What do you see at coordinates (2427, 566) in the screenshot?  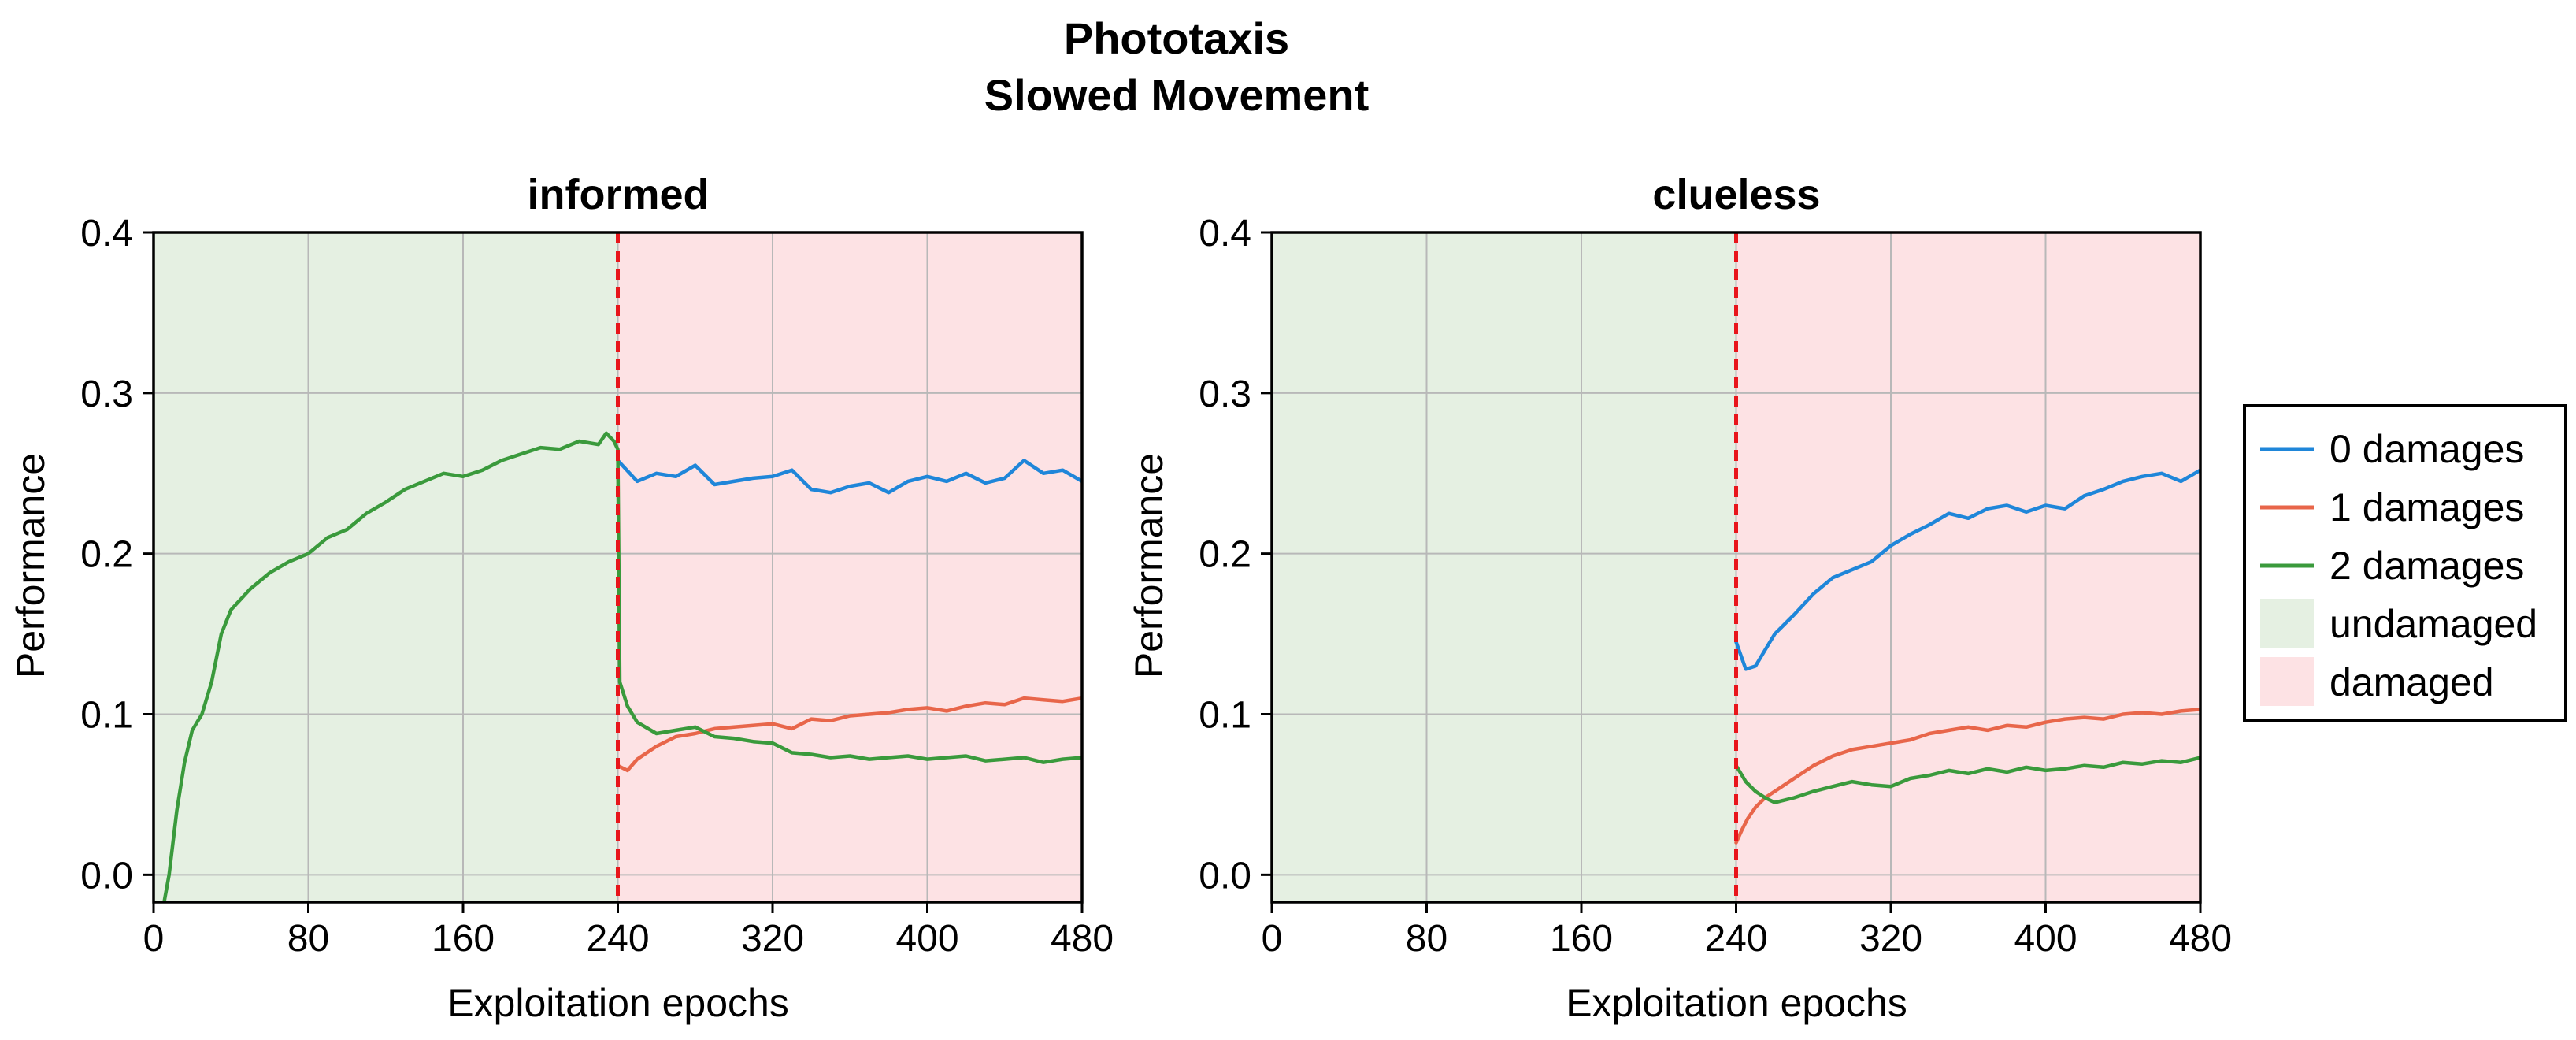 I see `legend-label: 2 damages` at bounding box center [2427, 566].